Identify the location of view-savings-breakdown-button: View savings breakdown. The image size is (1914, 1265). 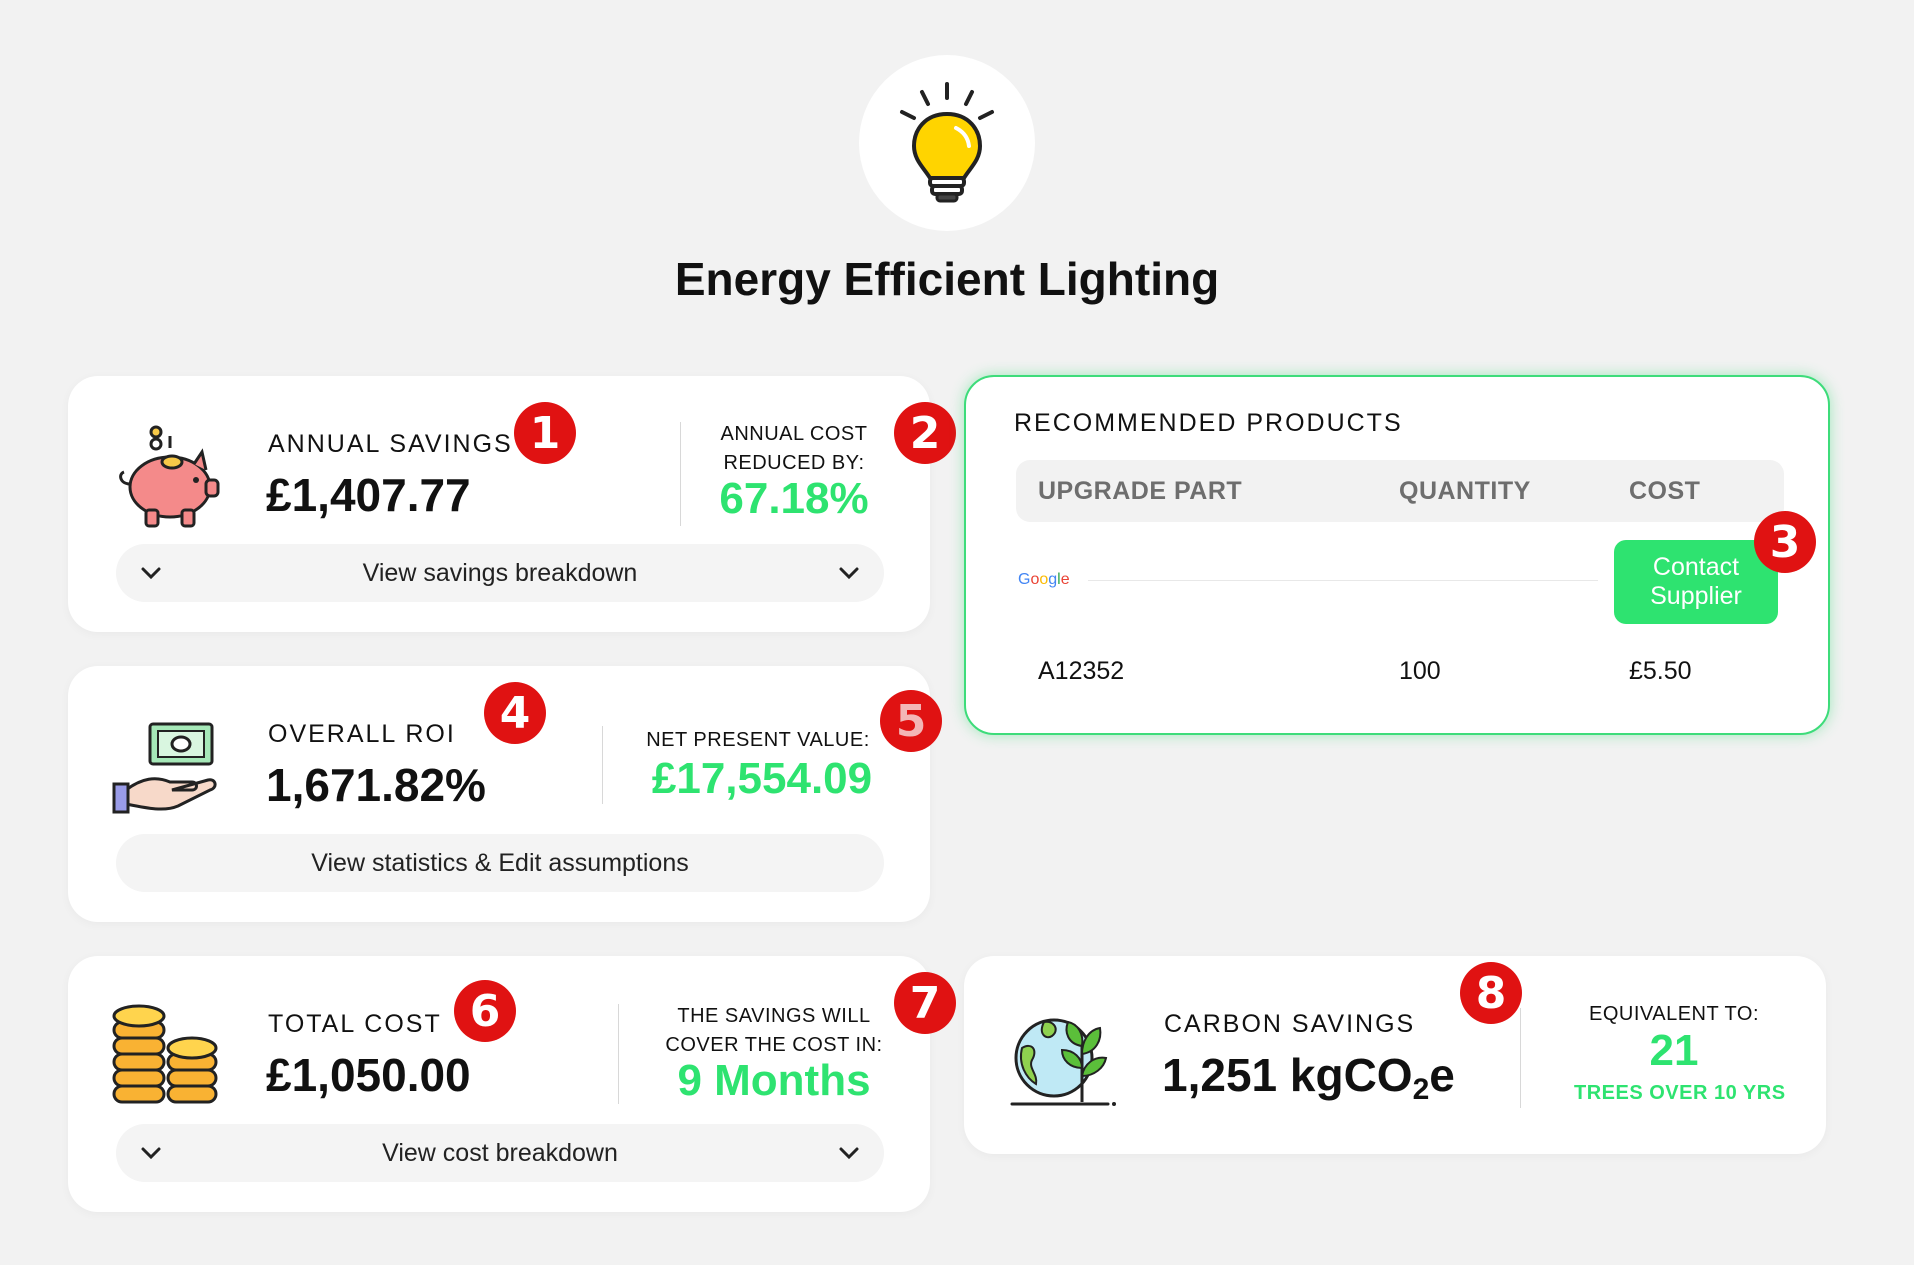
(500, 573).